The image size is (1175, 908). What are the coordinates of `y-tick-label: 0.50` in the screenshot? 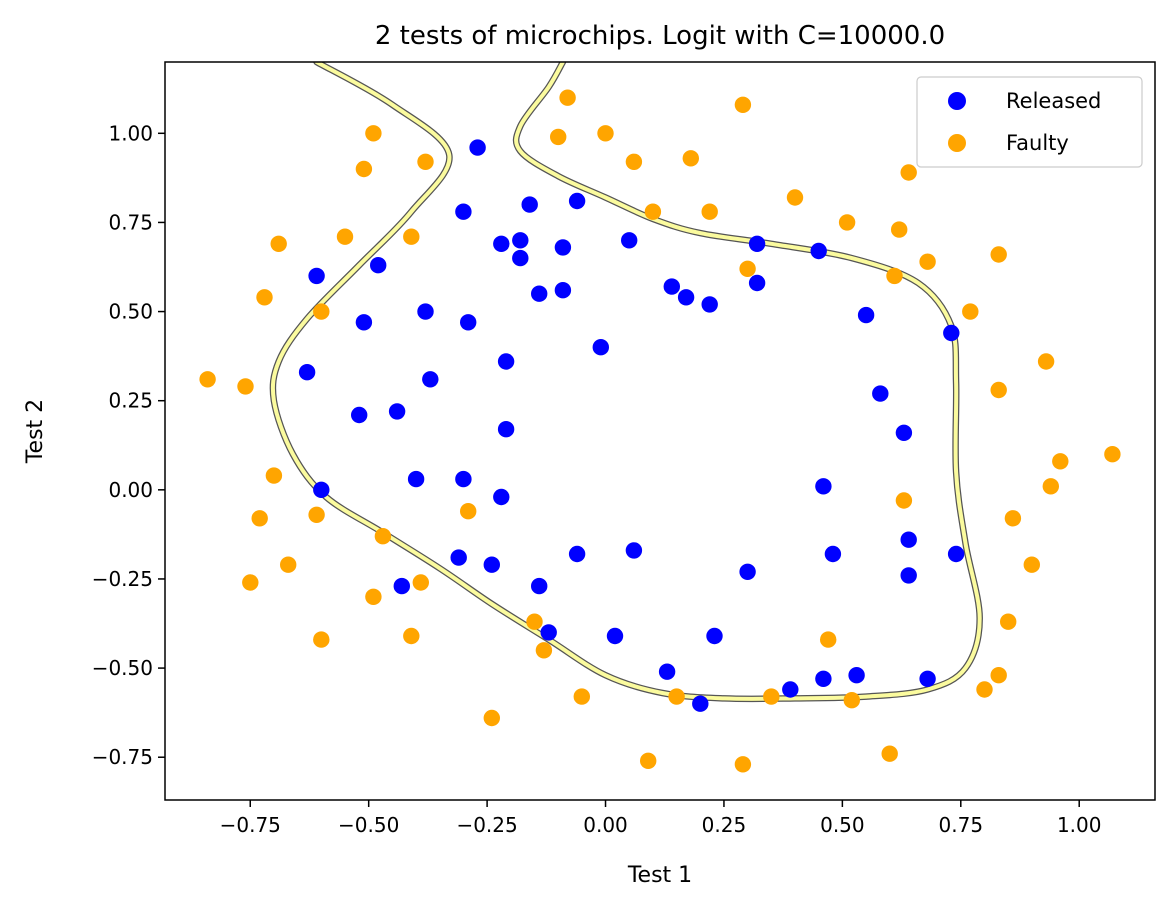 It's located at (130, 312).